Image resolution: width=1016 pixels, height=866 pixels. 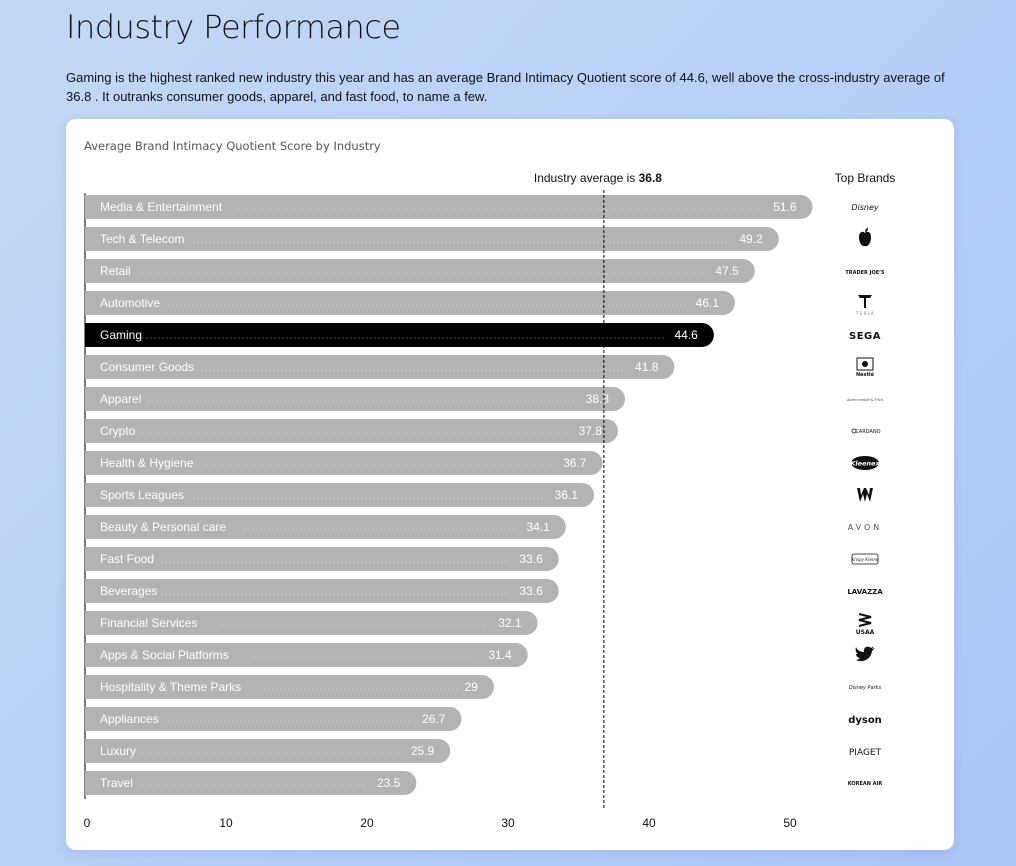 I want to click on svg-text: SEGA, so click(x=865, y=336).